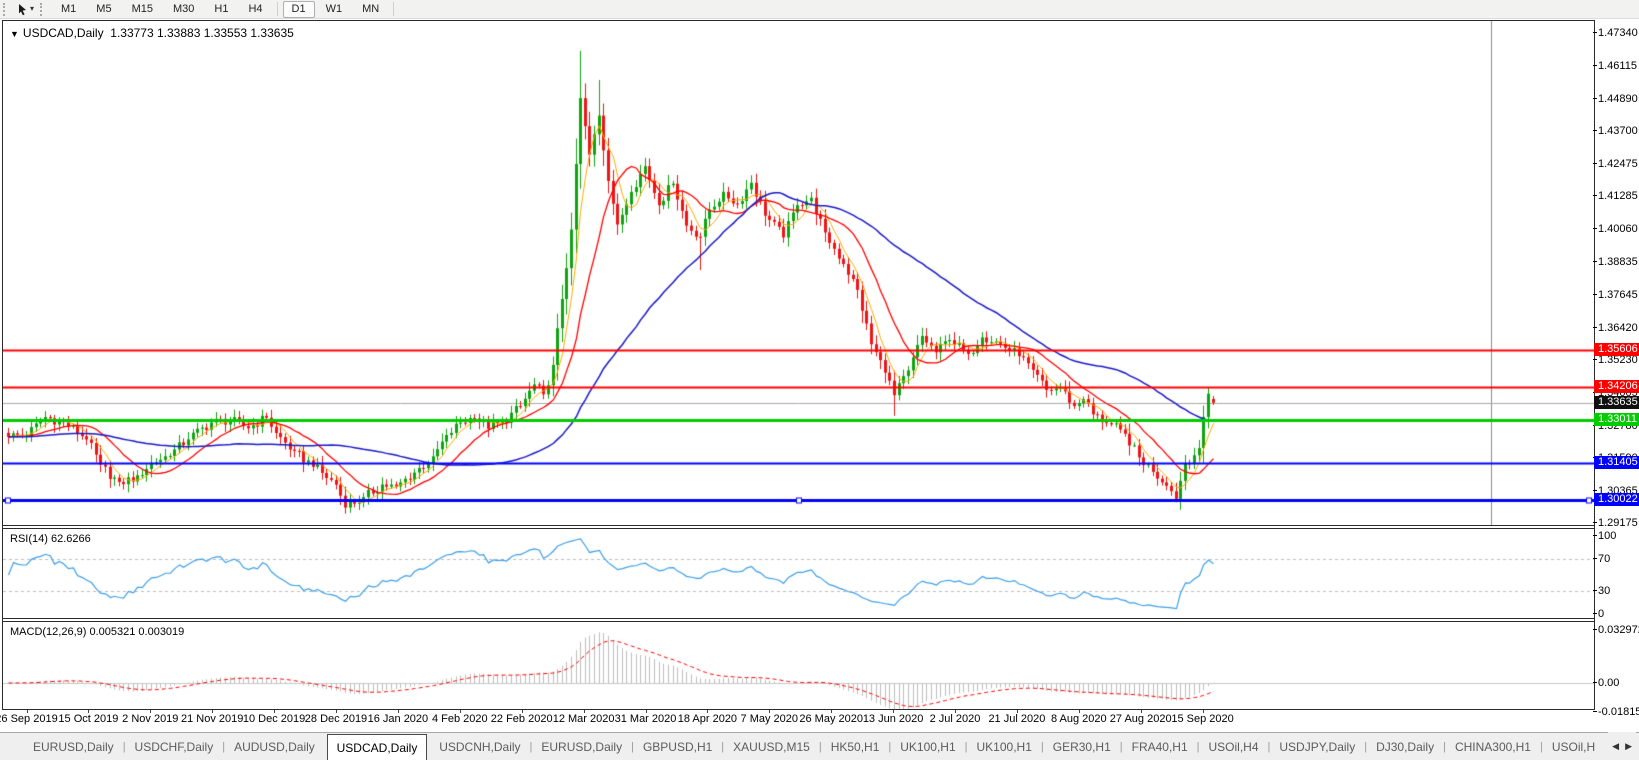 This screenshot has height=760, width=1639. What do you see at coordinates (1573, 746) in the screenshot?
I see `chart-tab-usoil-h: USOil,H` at bounding box center [1573, 746].